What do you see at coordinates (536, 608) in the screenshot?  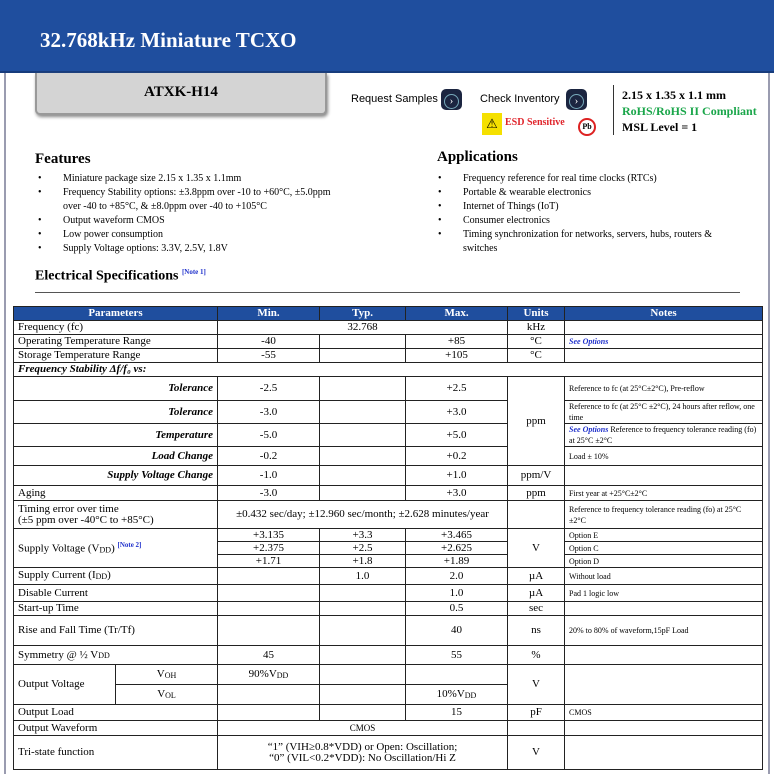 I see `cell: sec` at bounding box center [536, 608].